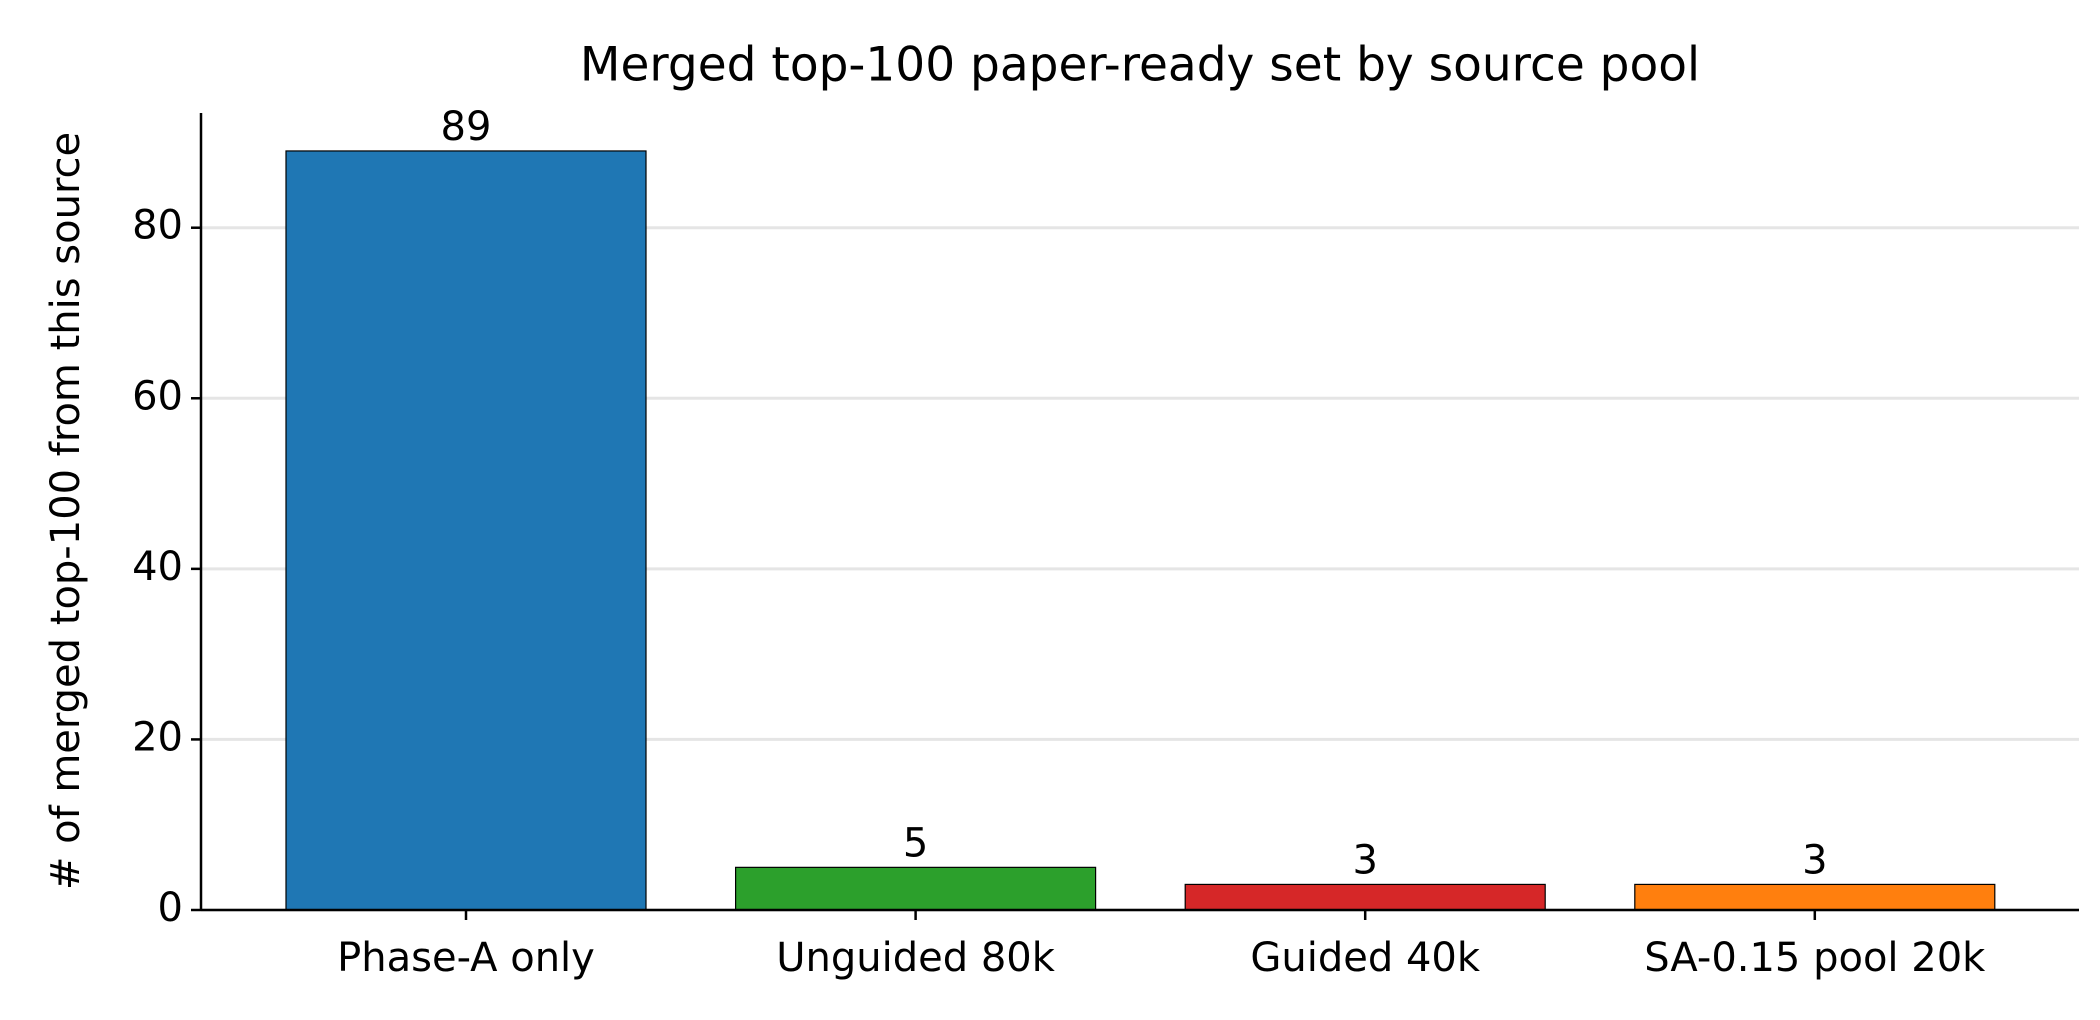 The width and height of the screenshot is (2100, 1020). What do you see at coordinates (170, 908) in the screenshot?
I see `y-tick-label: 0` at bounding box center [170, 908].